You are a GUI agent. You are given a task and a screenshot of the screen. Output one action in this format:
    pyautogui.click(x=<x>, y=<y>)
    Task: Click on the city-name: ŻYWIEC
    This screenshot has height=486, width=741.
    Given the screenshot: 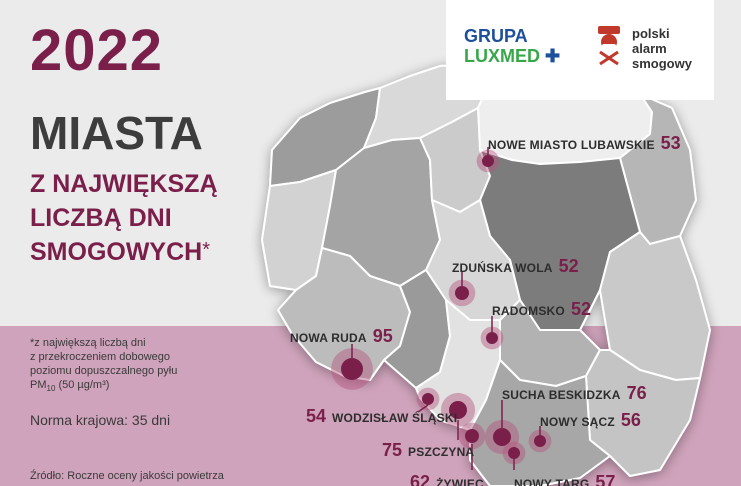 What is the action you would take?
    pyautogui.click(x=460, y=481)
    